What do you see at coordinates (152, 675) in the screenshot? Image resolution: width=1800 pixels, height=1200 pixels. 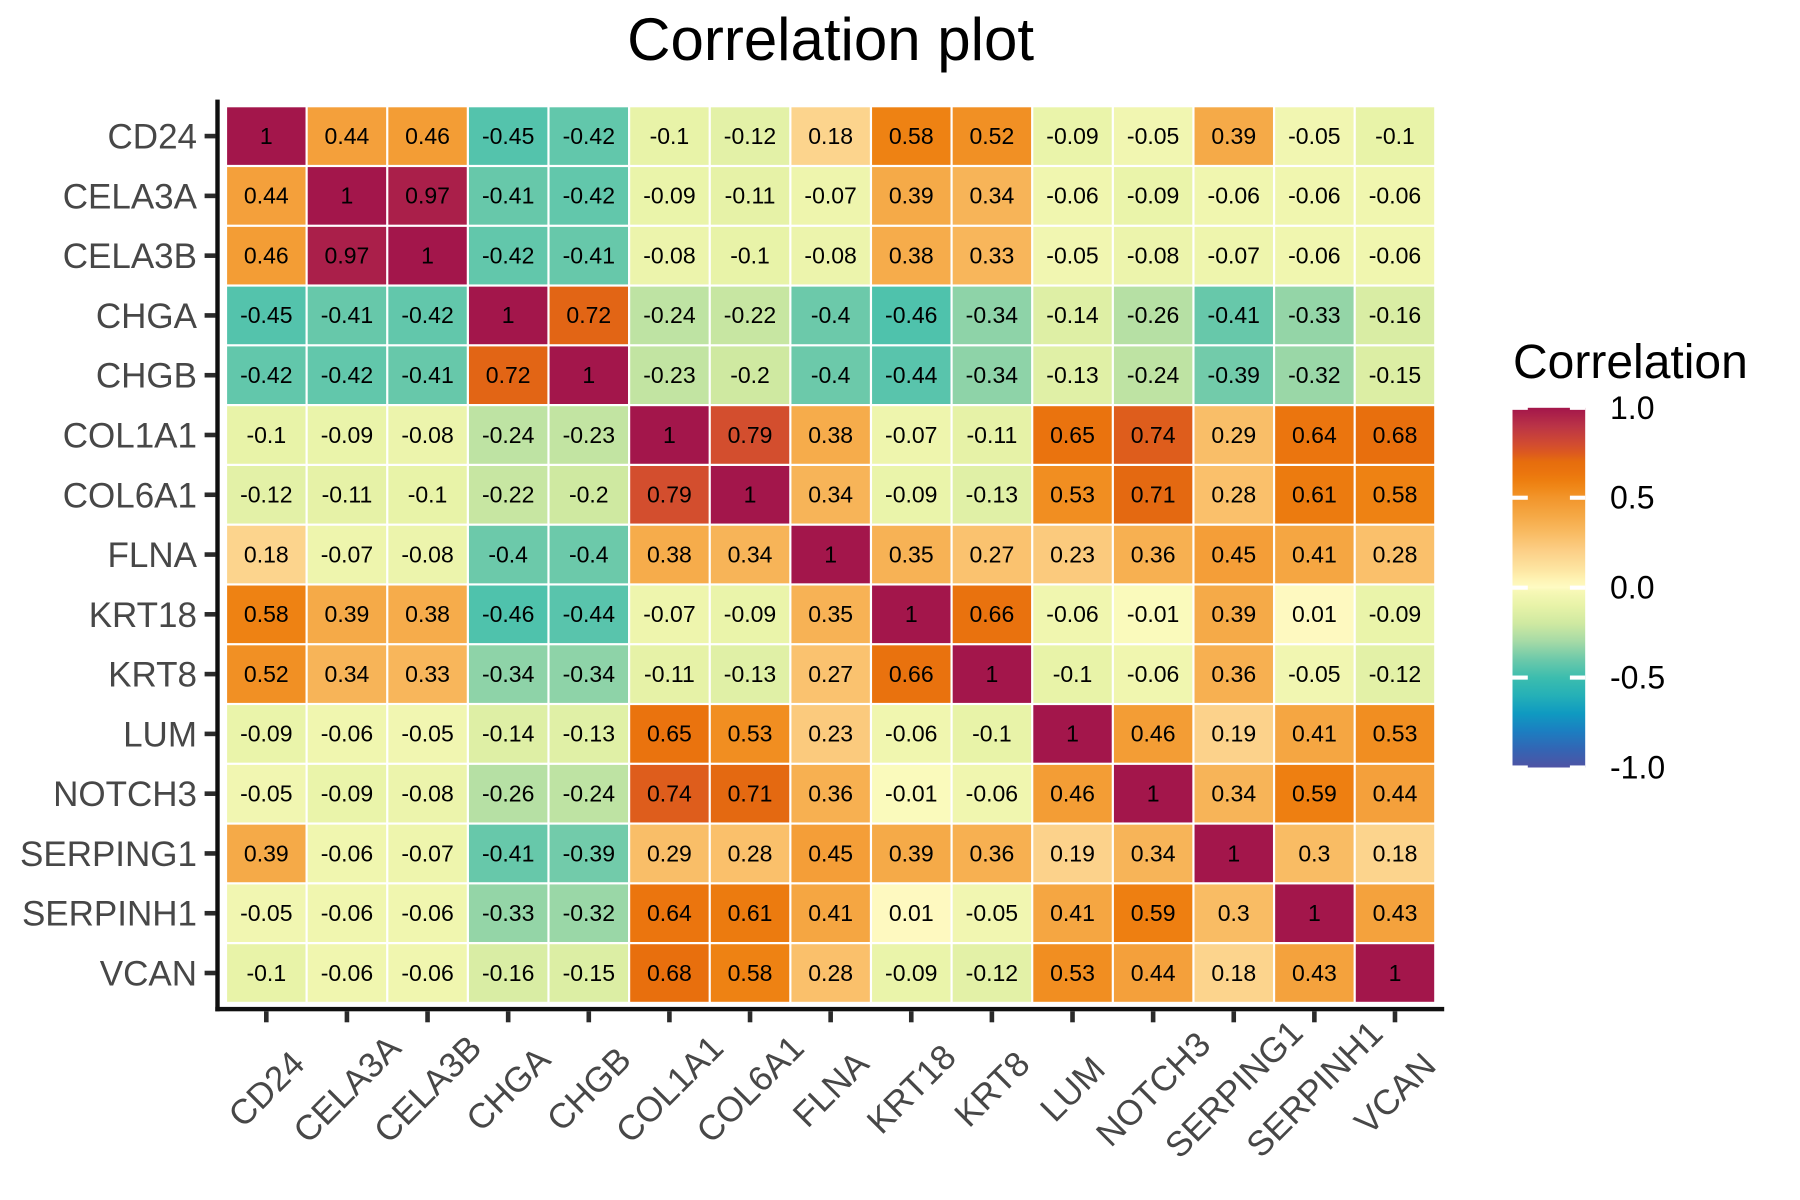 I see `svg-text: KRT8` at bounding box center [152, 675].